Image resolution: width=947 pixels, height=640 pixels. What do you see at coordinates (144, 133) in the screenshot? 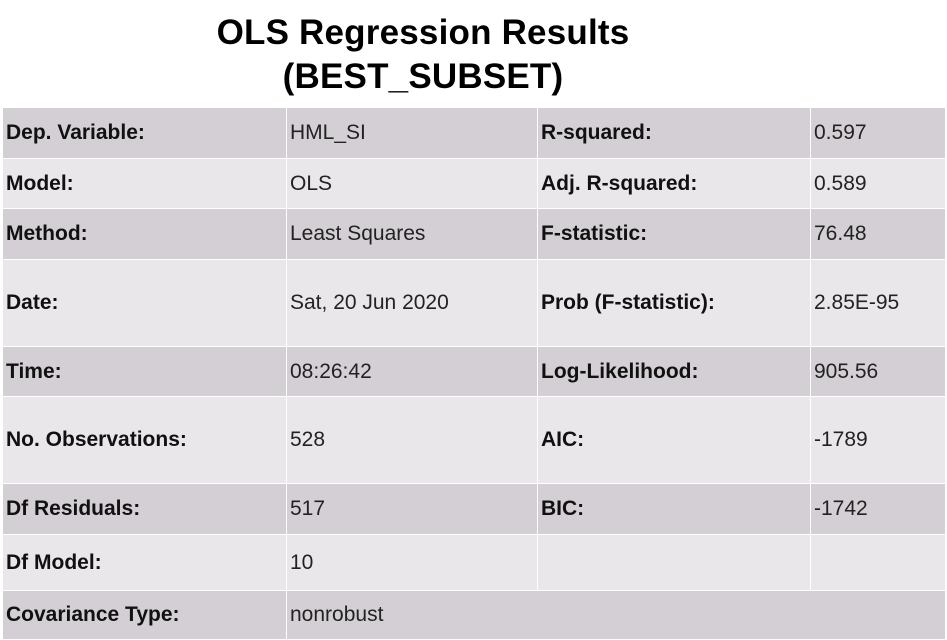
I see `stat-label: Dep. Variable:` at bounding box center [144, 133].